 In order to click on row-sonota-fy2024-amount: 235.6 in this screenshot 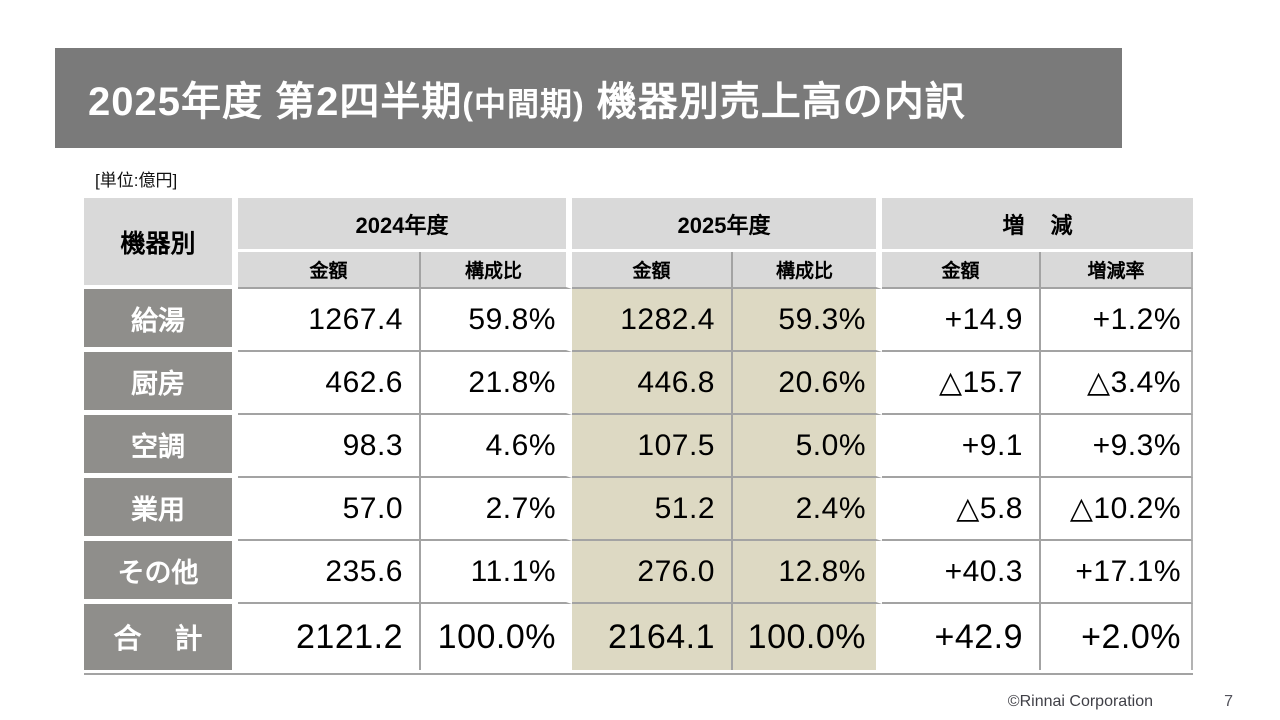, I will do `click(329, 572)`.